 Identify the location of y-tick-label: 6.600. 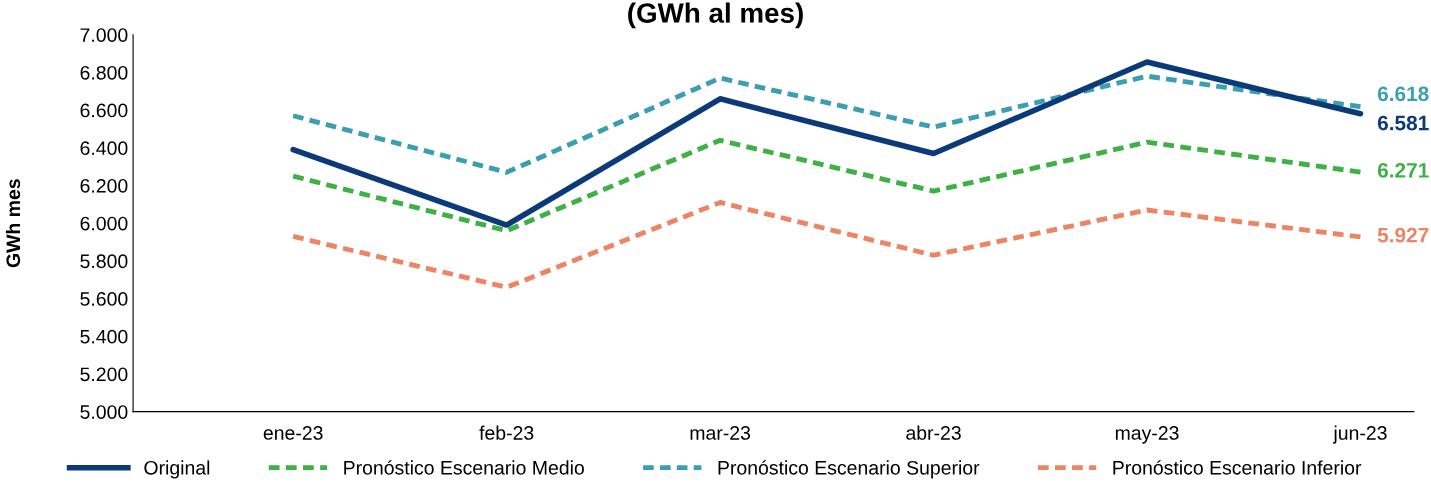
(104, 110).